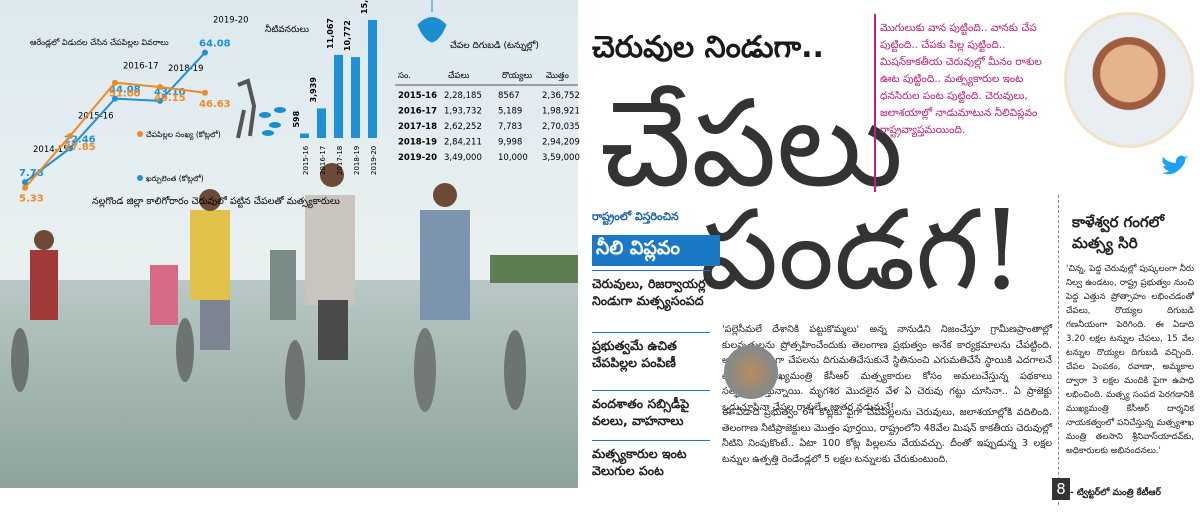  What do you see at coordinates (463, 158) in the screenshot?
I see `table-cell: 3,49,000` at bounding box center [463, 158].